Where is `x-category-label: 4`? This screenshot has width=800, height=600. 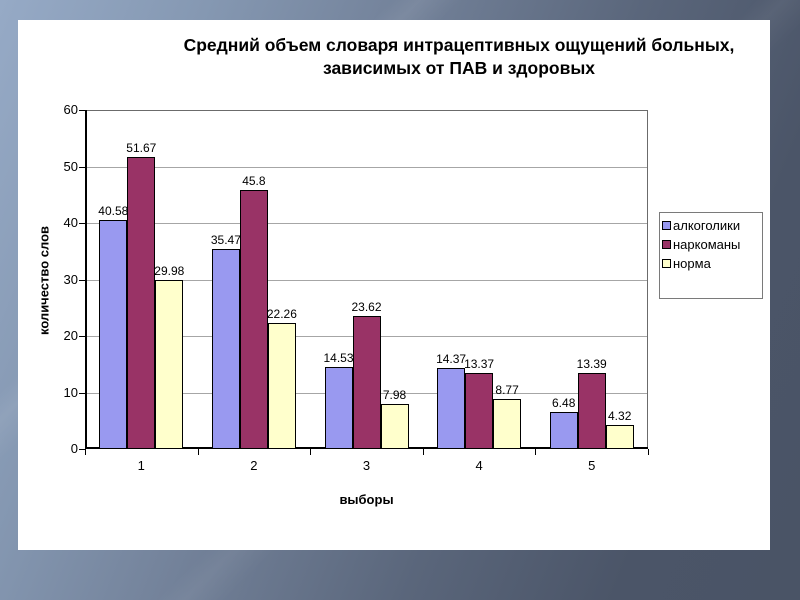
x-category-label: 4 is located at coordinates (479, 465).